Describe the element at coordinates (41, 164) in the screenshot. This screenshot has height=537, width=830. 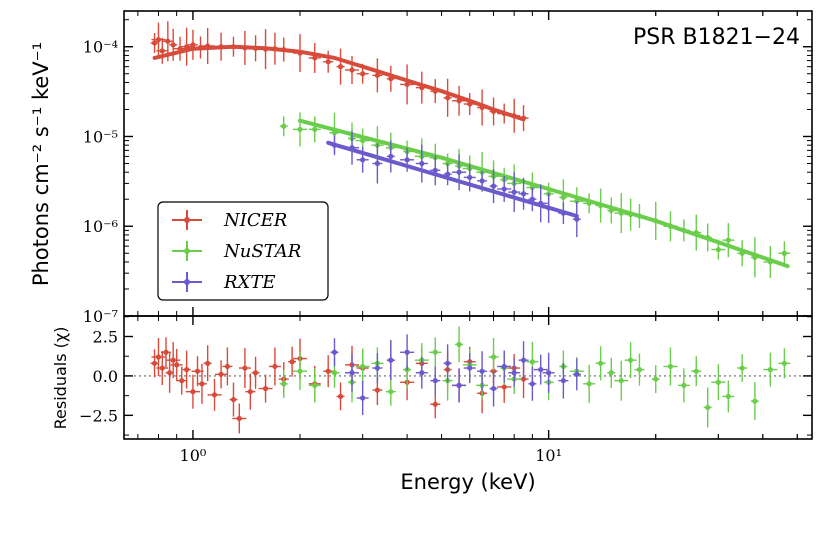
I see `spectrum-y-axis-label: Photons cm⁻² s⁻¹ keV⁻¹` at that location.